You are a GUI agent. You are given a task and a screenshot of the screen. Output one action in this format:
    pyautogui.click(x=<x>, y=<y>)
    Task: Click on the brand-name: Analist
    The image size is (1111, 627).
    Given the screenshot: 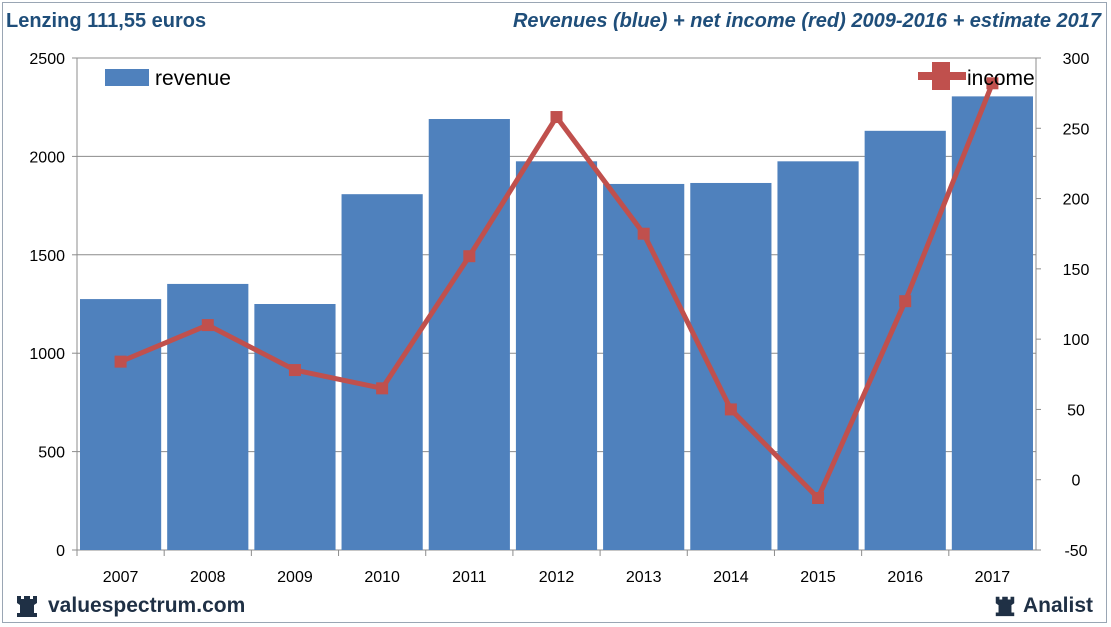 What is the action you would take?
    pyautogui.click(x=1058, y=605)
    